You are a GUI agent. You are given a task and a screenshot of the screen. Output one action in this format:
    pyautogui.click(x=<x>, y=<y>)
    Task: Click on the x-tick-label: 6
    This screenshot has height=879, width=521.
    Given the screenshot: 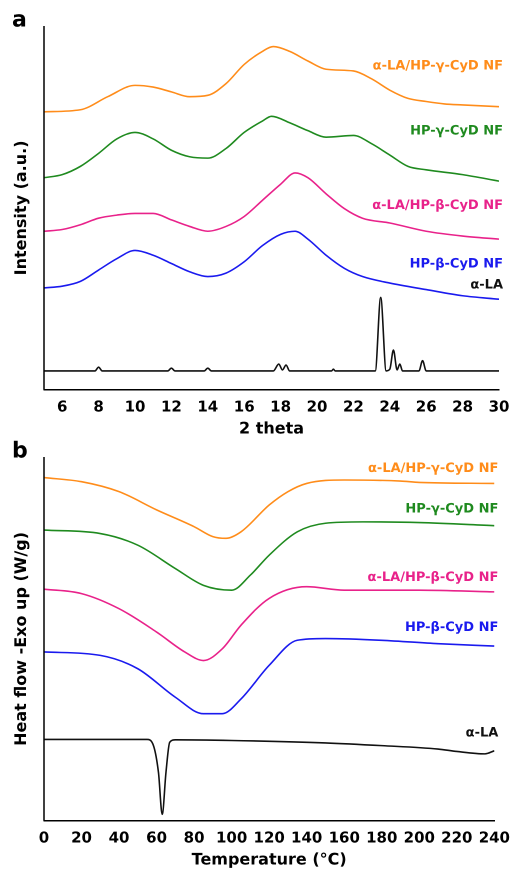 What is the action you would take?
    pyautogui.click(x=62, y=407)
    